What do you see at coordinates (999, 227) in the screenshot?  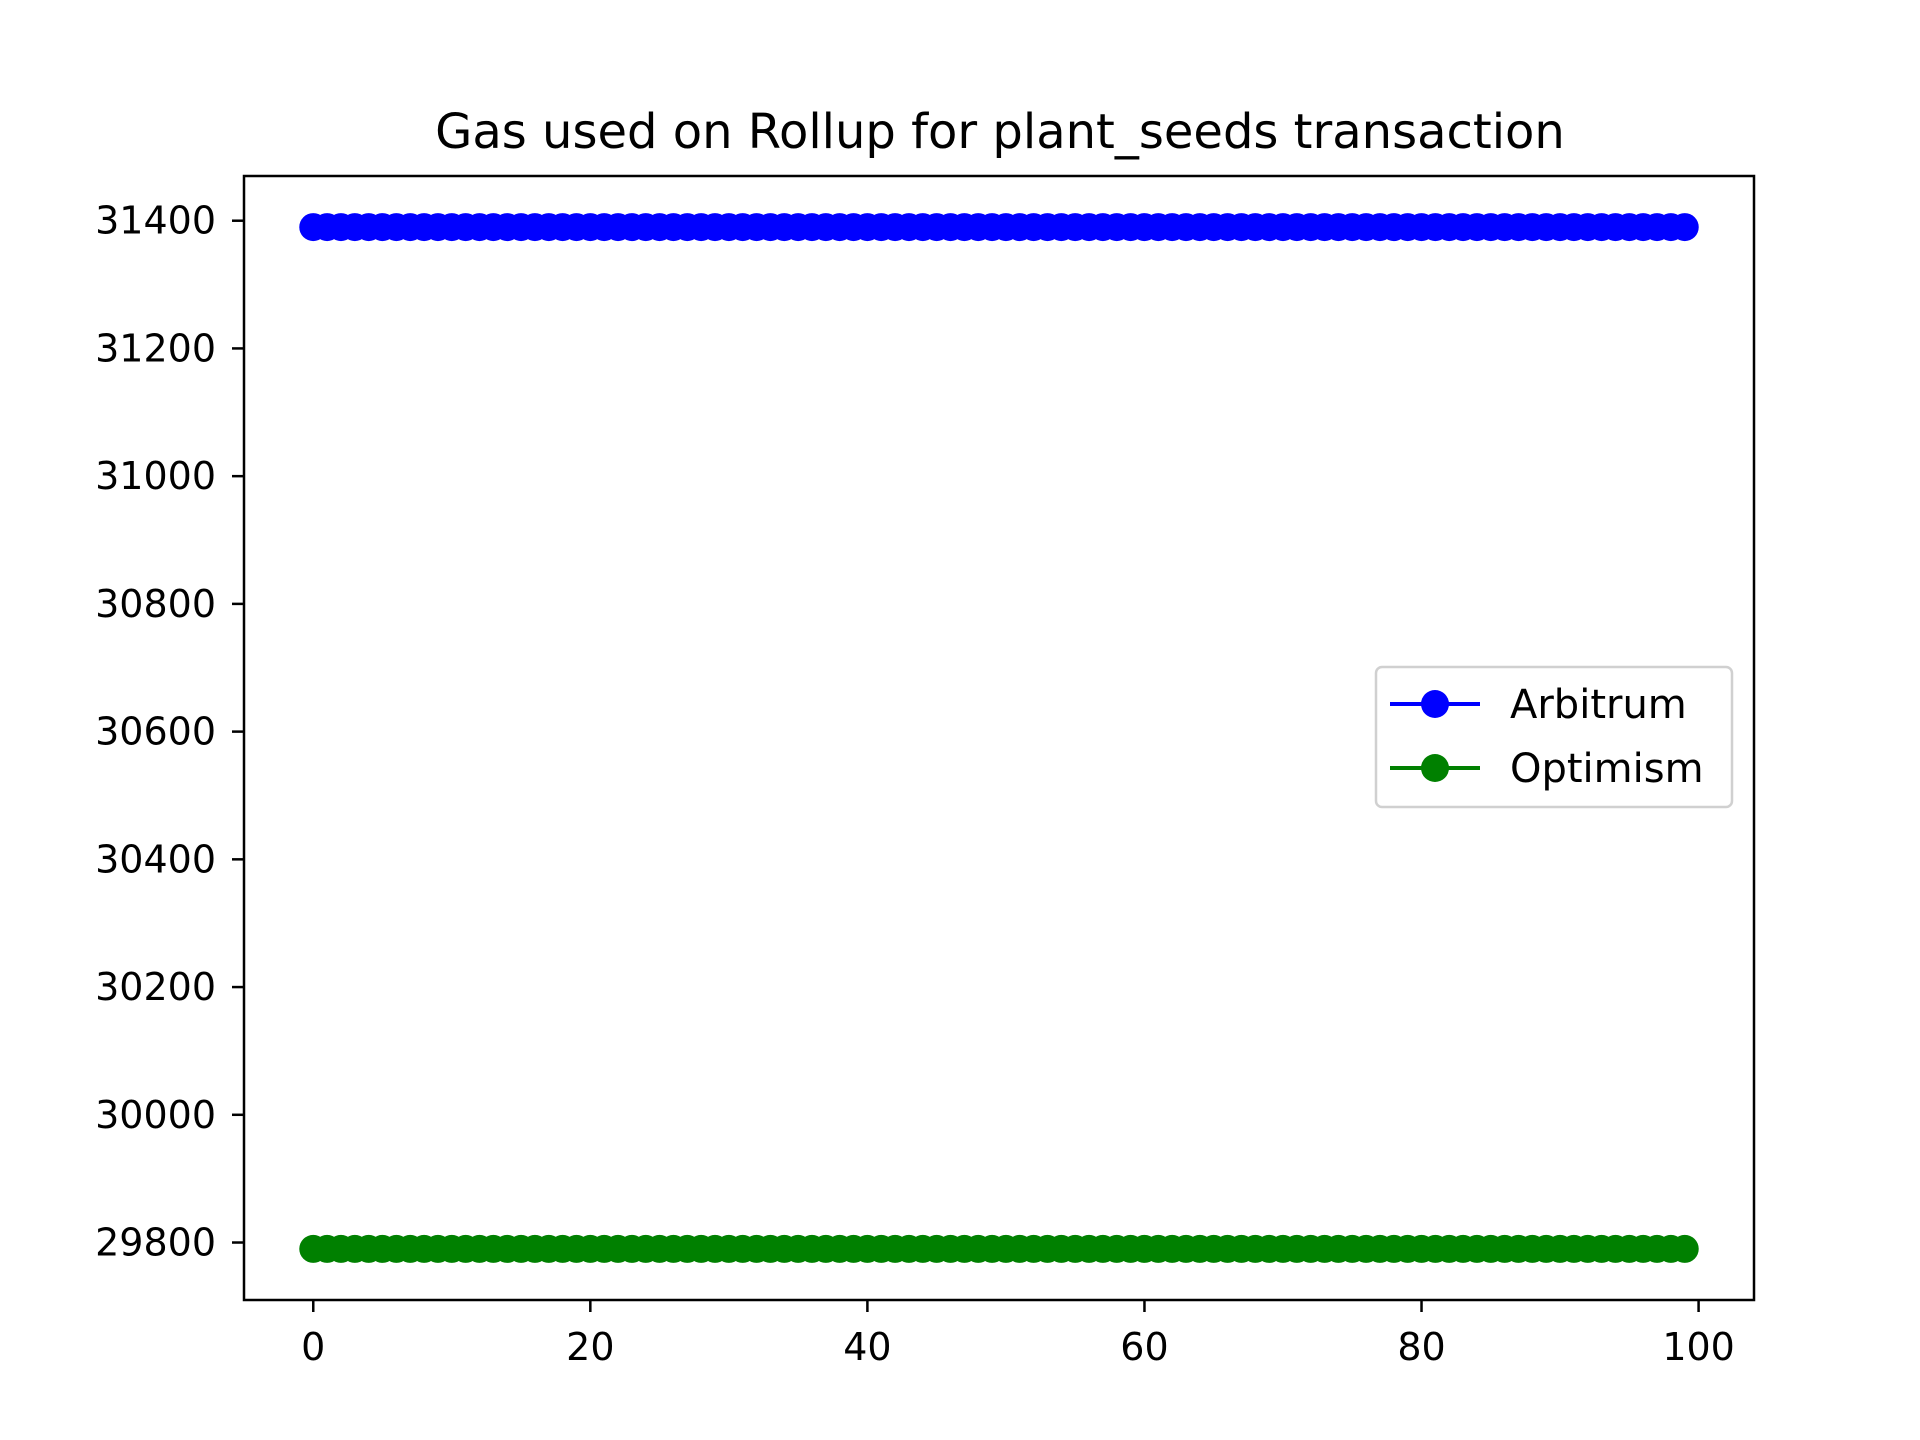 I see `series-arbitrum` at bounding box center [999, 227].